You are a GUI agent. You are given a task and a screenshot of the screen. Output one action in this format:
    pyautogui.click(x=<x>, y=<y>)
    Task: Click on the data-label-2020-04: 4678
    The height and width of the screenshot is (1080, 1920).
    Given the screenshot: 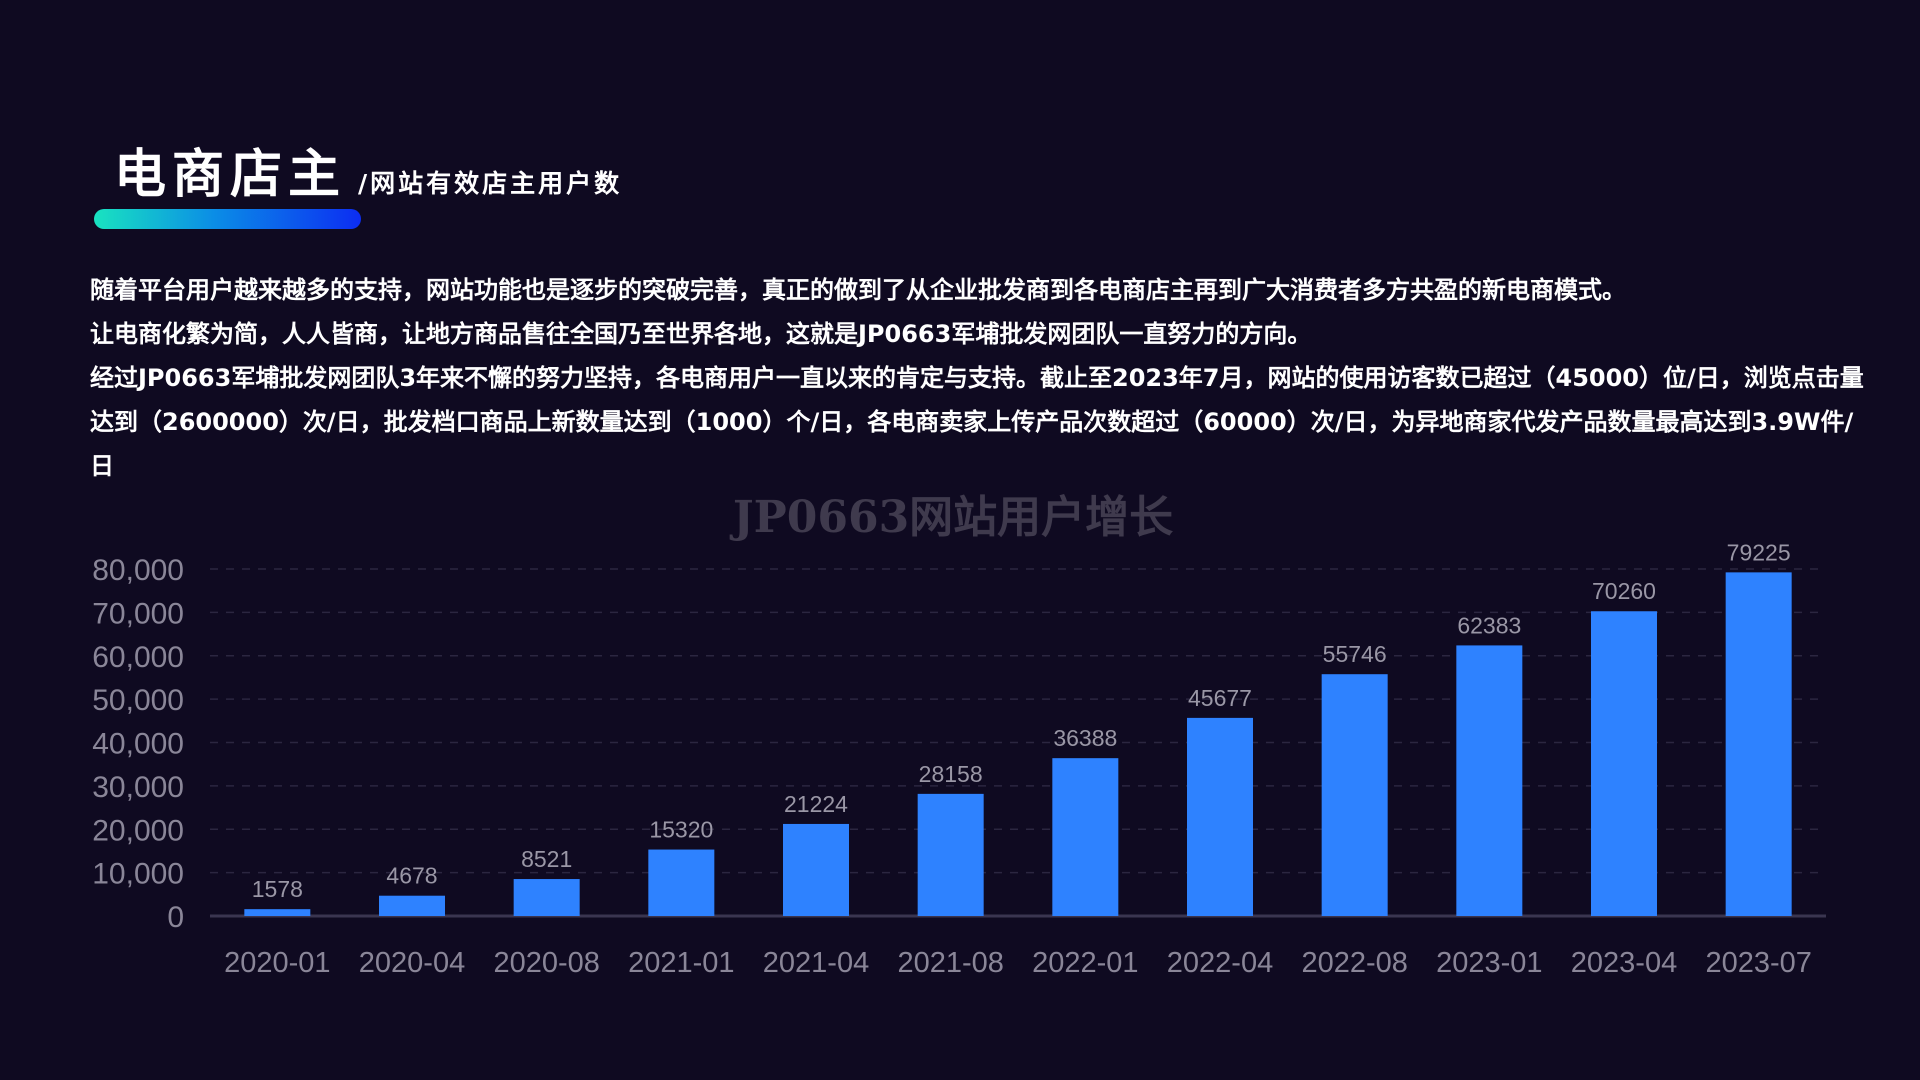 What is the action you would take?
    pyautogui.click(x=411, y=876)
    